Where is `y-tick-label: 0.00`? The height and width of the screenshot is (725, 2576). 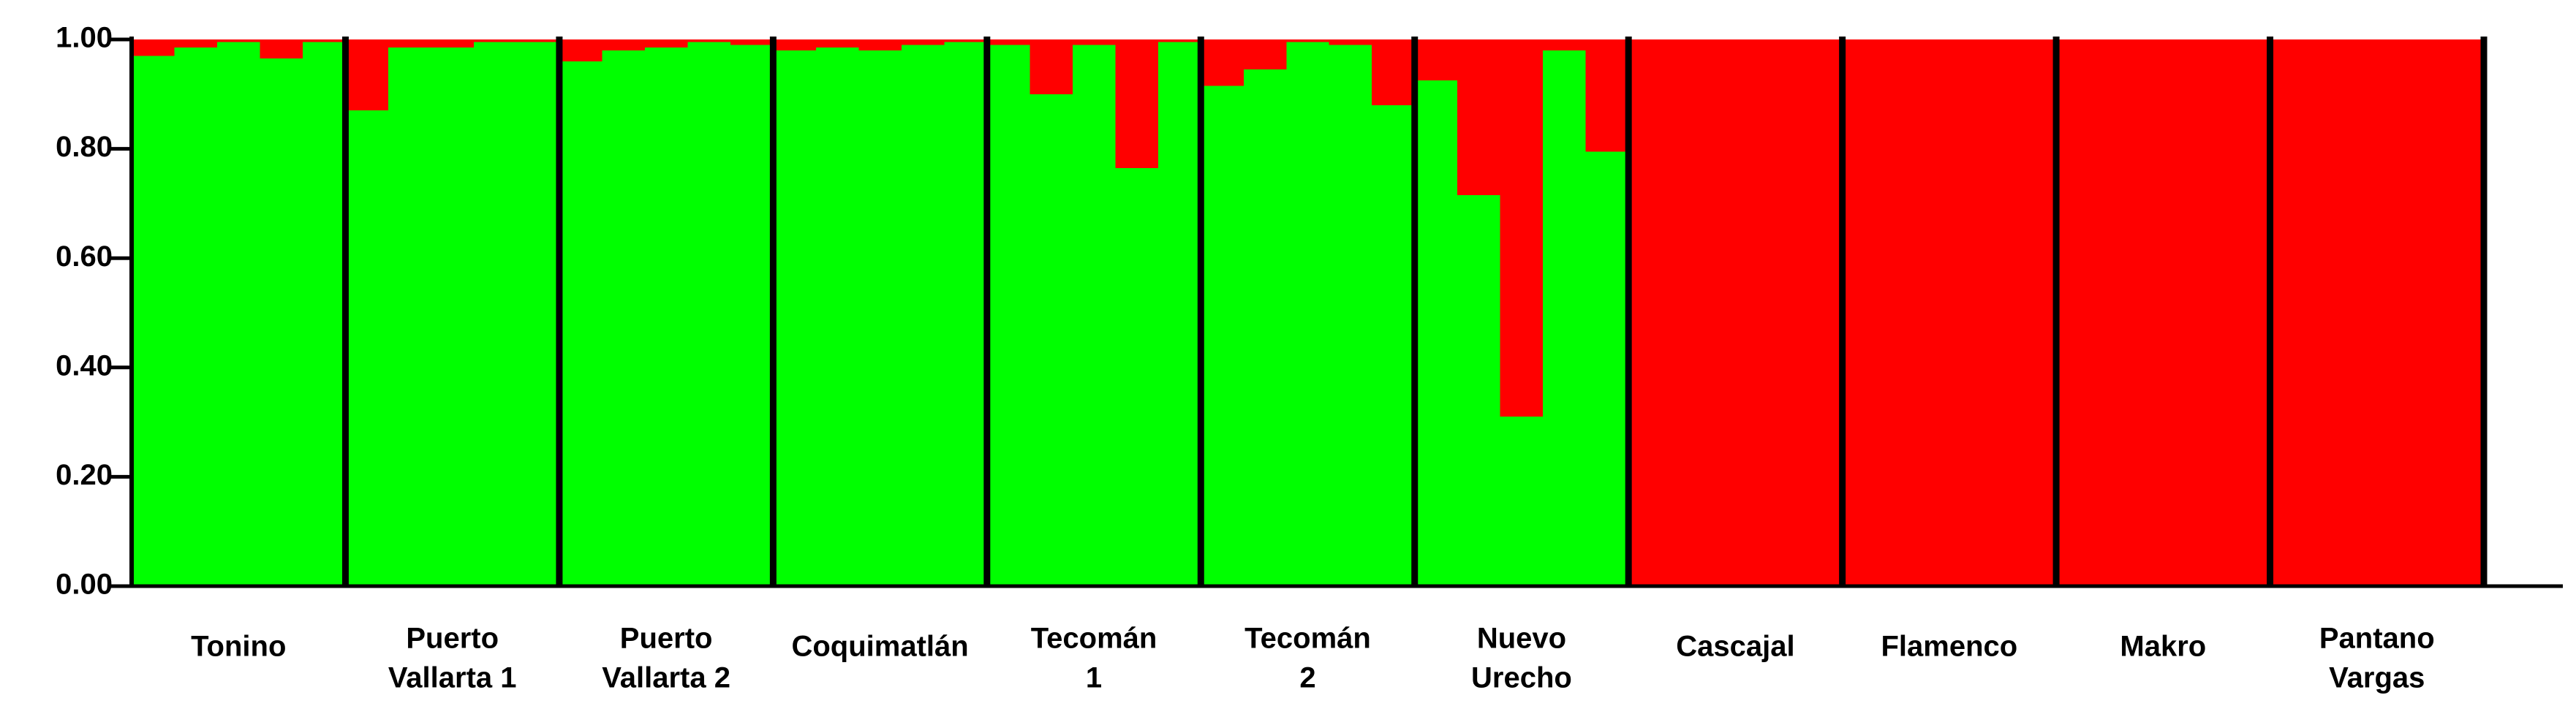
y-tick-label: 0.00 is located at coordinates (84, 585).